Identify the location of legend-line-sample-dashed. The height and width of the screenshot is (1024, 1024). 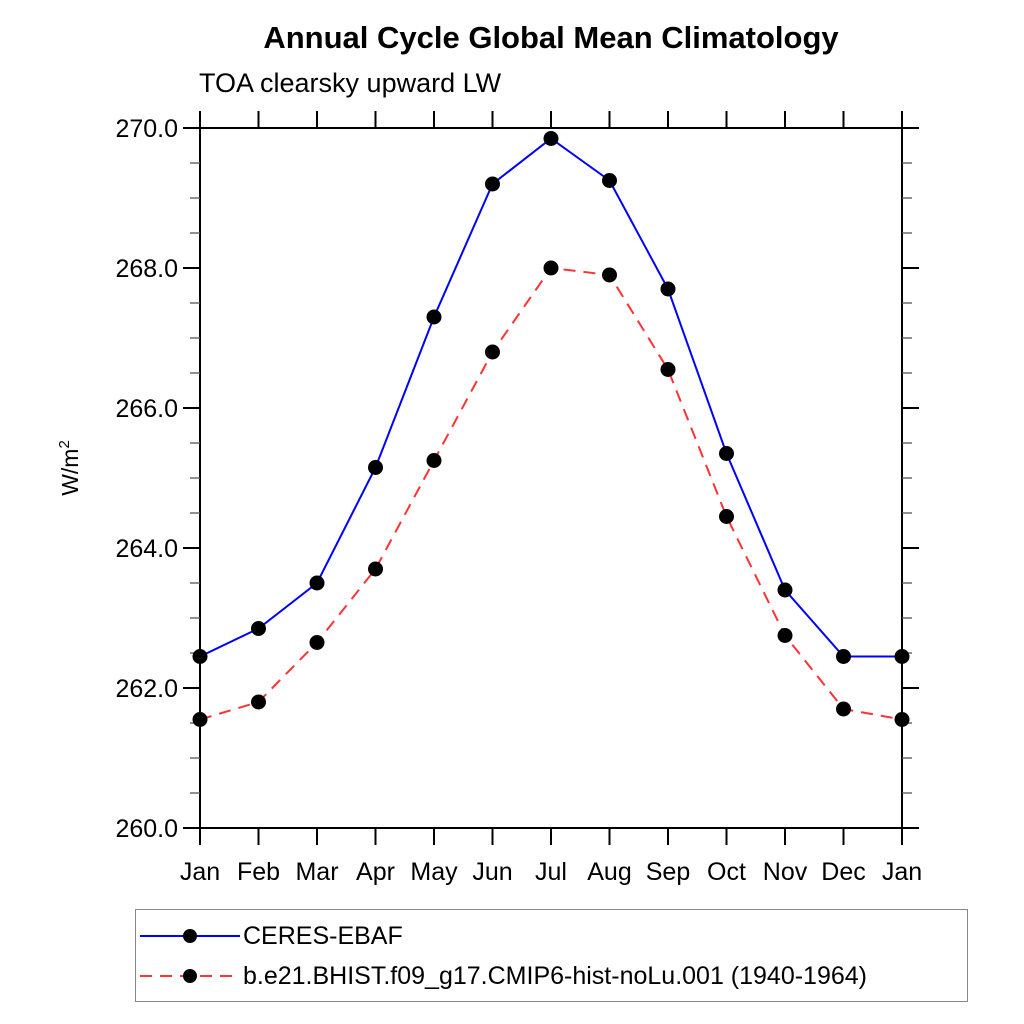
(190, 976).